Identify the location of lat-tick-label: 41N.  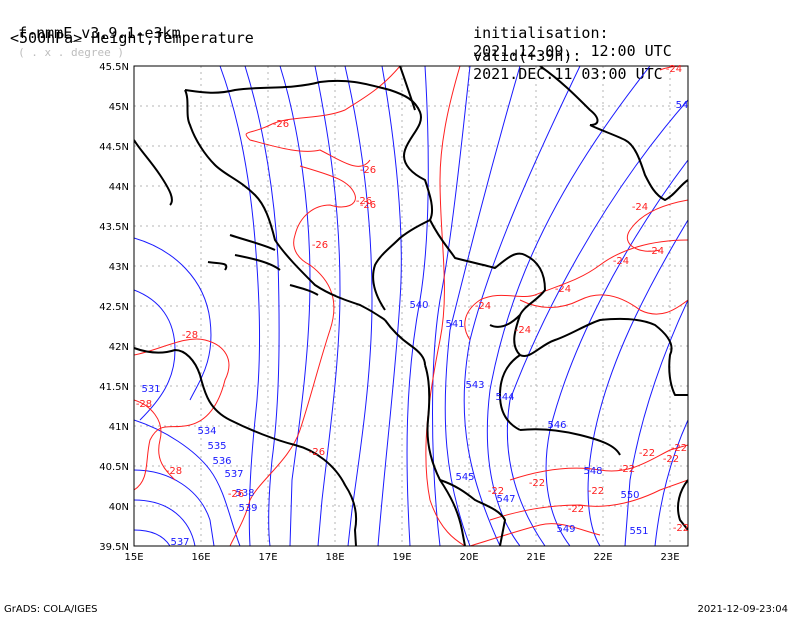
(119, 427).